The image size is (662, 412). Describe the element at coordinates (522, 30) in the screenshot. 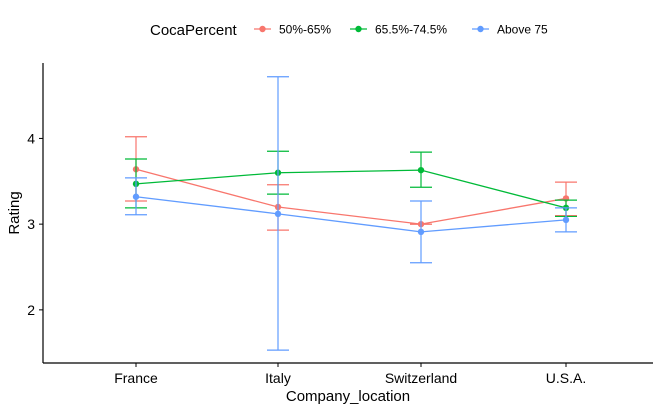

I see `legend-label-above-75: Above 75` at that location.